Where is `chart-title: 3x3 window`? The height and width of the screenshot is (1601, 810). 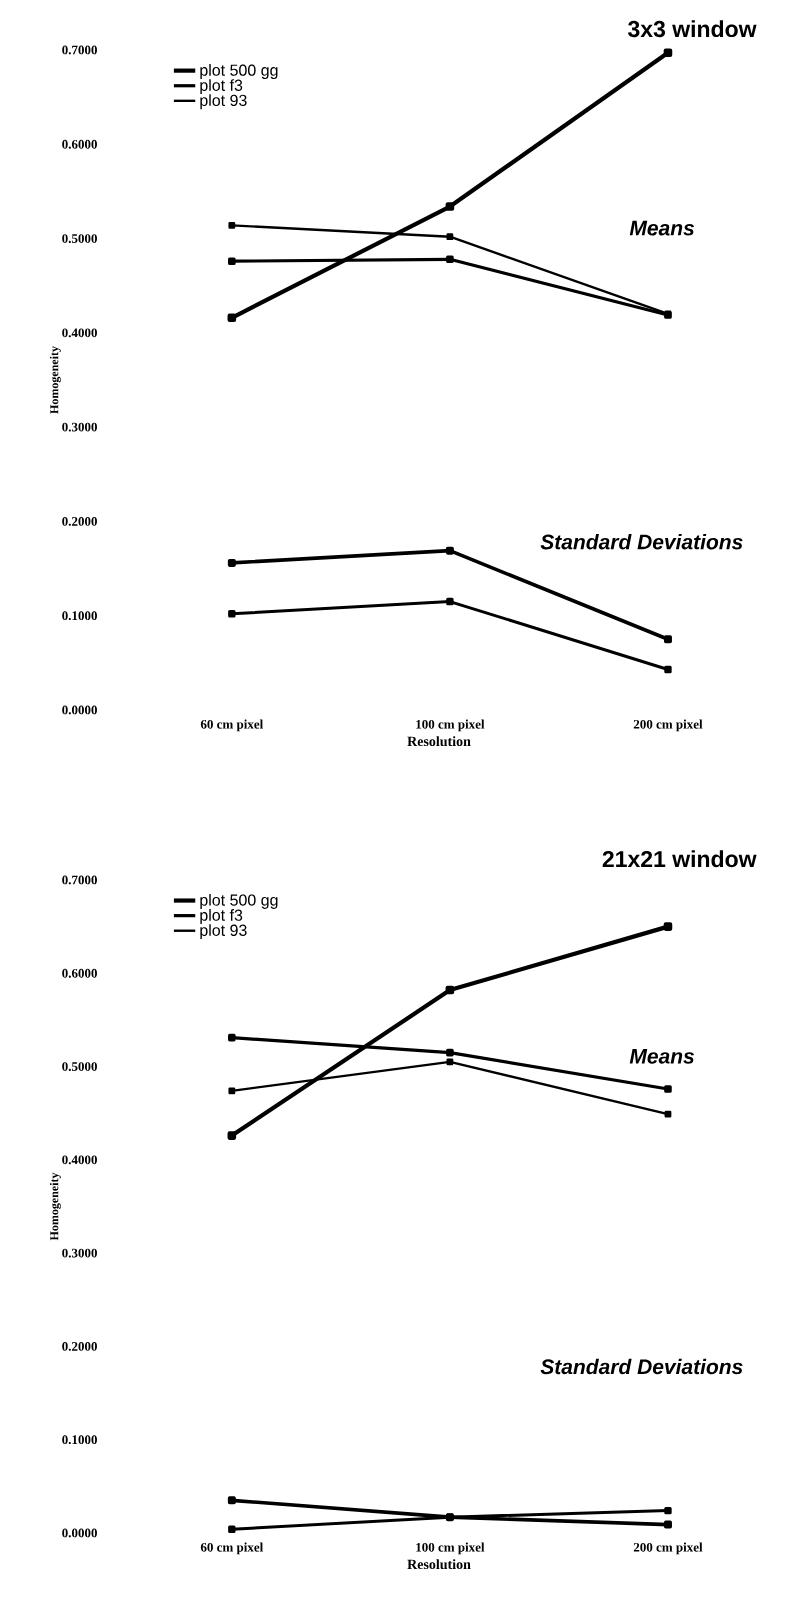 chart-title: 3x3 window is located at coordinates (692, 29).